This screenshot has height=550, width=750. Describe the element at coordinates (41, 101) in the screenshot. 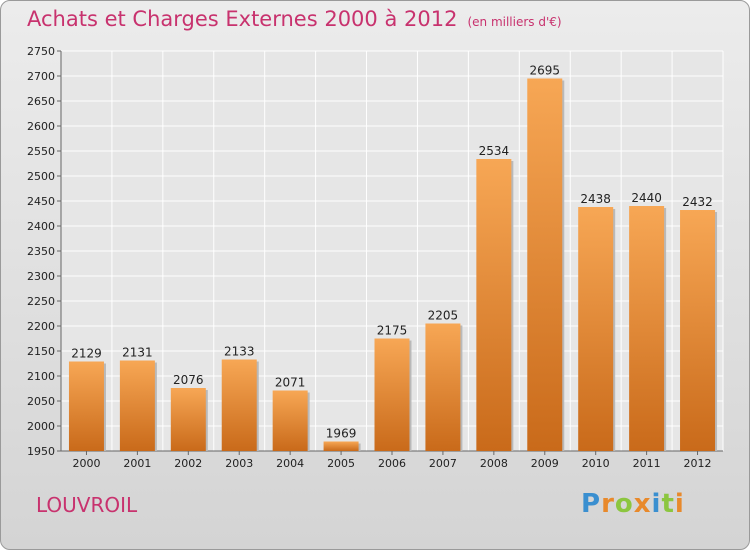

I see `y-tick-label: 2650` at that location.